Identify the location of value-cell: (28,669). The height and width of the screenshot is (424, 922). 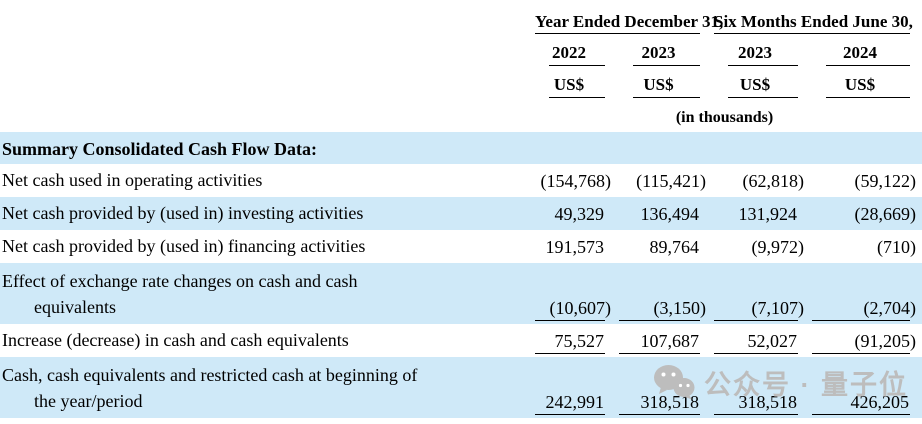
(885, 214).